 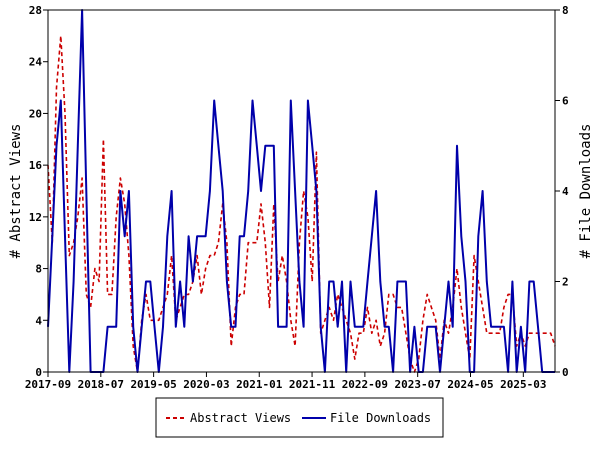 What do you see at coordinates (36, 62) in the screenshot?
I see `y-left-tick-label: 24` at bounding box center [36, 62].